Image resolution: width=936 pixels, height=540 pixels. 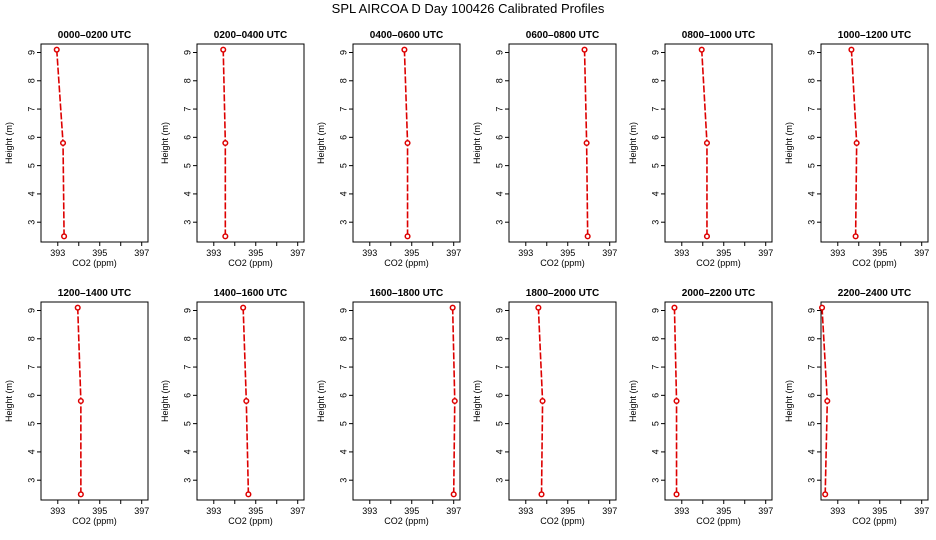 What do you see at coordinates (874, 35) in the screenshot?
I see `panel-title: 1000–1200 UTC` at bounding box center [874, 35].